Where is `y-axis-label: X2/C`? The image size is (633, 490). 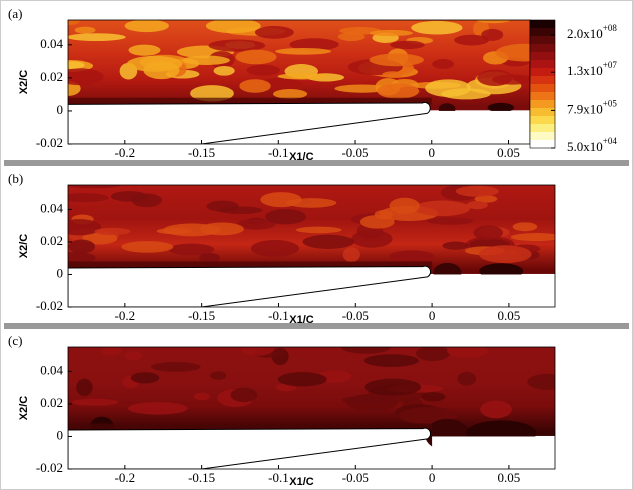 y-axis-label: X2/C is located at coordinates (24, 82).